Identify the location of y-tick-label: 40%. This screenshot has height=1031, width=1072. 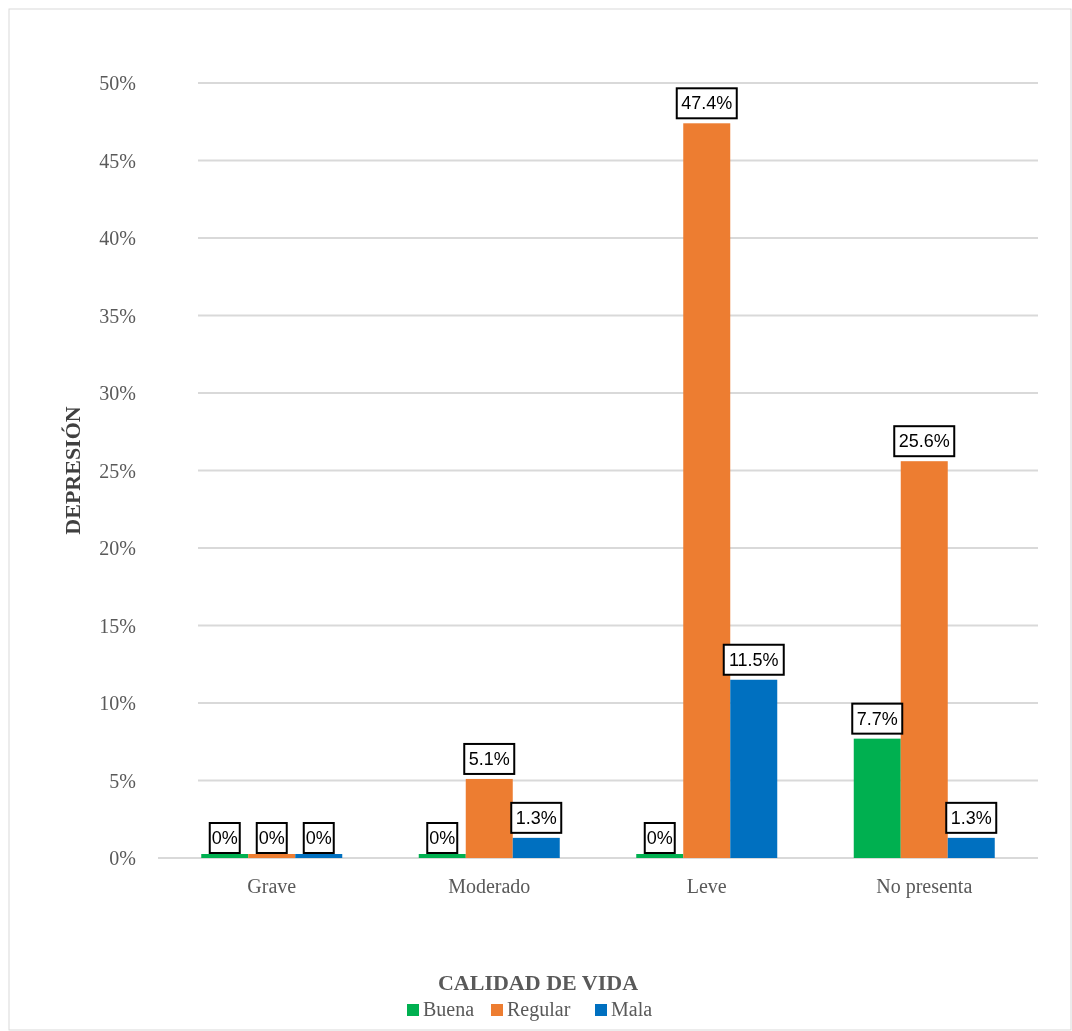
(117, 238).